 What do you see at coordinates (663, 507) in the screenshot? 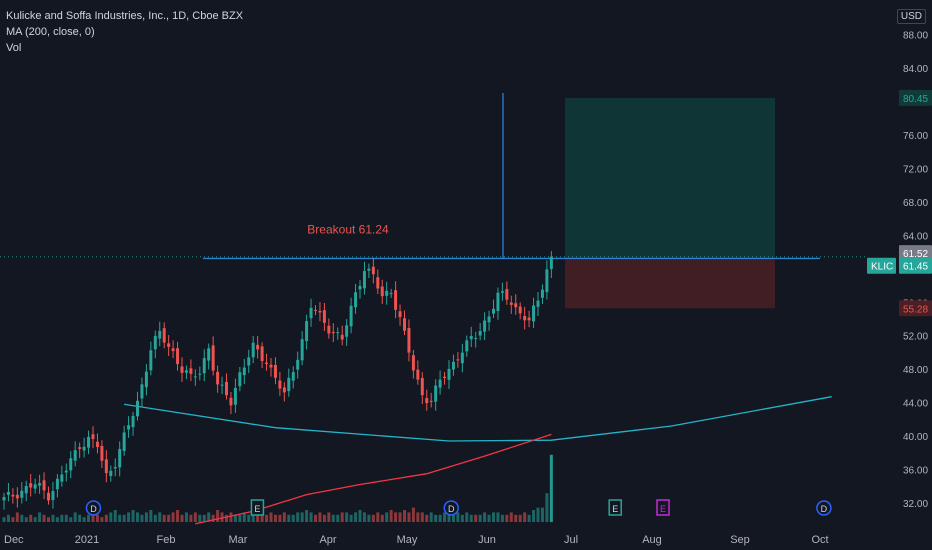
I see `earnings-marker-e: E` at bounding box center [663, 507].